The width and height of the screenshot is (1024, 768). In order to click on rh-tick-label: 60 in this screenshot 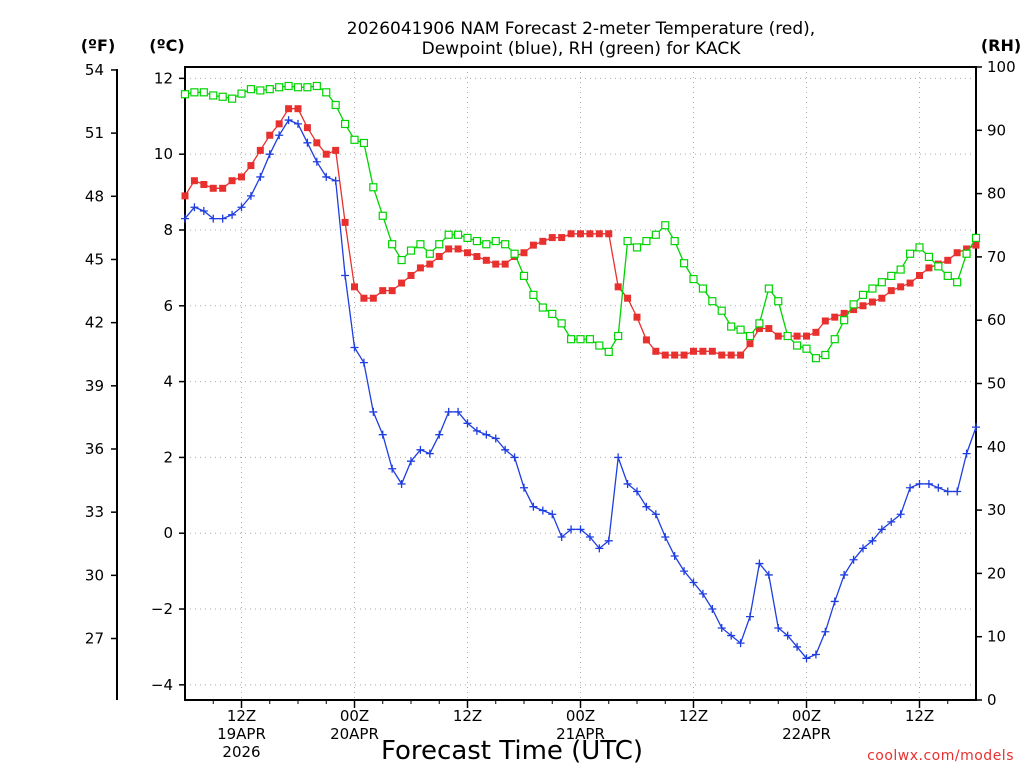, I will do `click(996, 320)`.